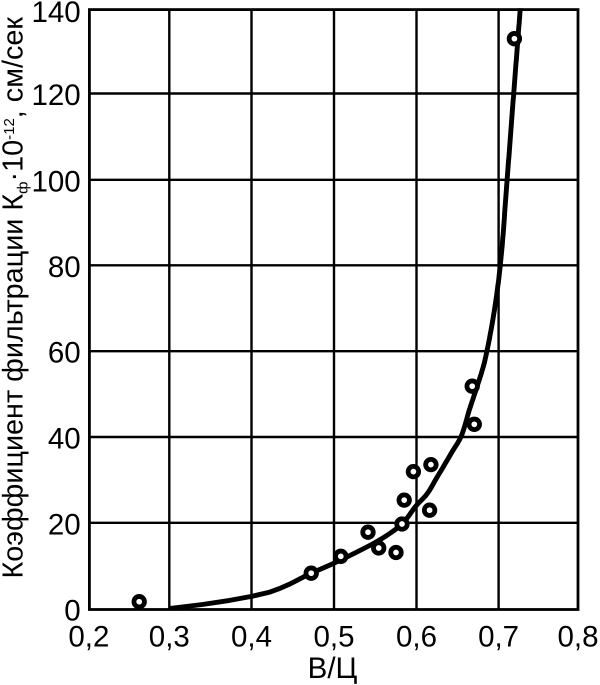  What do you see at coordinates (251, 637) in the screenshot?
I see `svg-text: 0,4` at bounding box center [251, 637].